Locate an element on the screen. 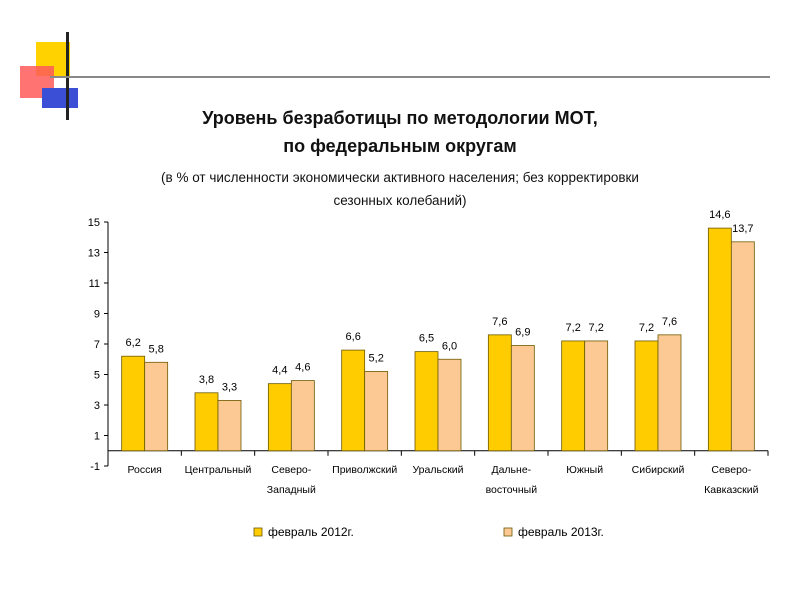 This screenshot has width=800, height=600. category-label: Южный is located at coordinates (584, 470).